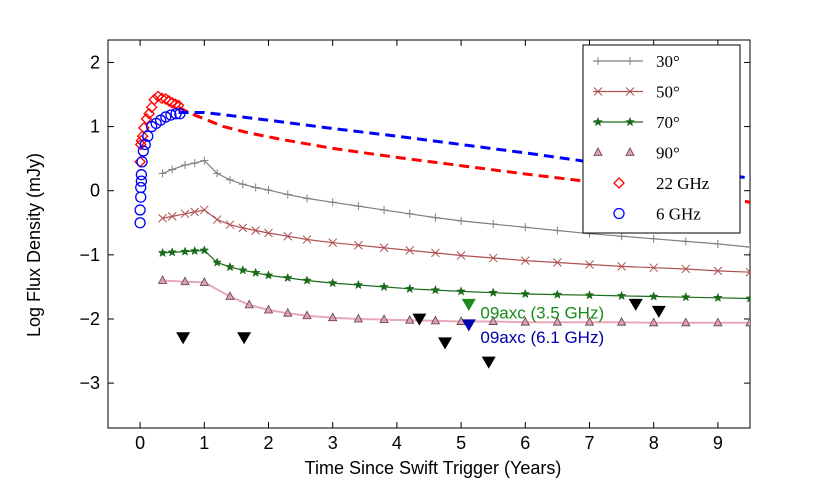 Image resolution: width=830 pixels, height=482 pixels. I want to click on legend-label-4: 22 GHz, so click(683, 183).